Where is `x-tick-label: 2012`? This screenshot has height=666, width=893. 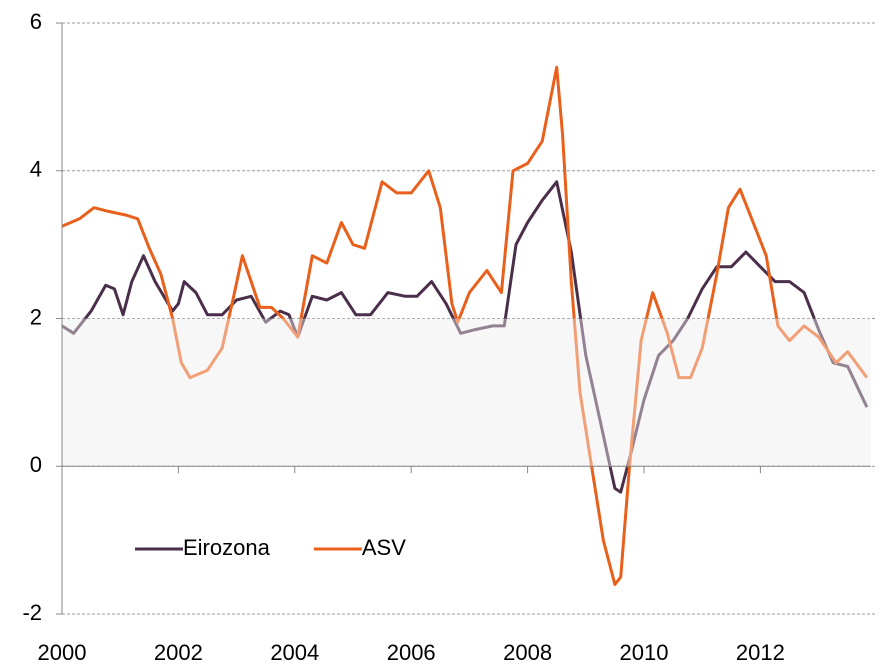
x-tick-label: 2012 is located at coordinates (760, 652).